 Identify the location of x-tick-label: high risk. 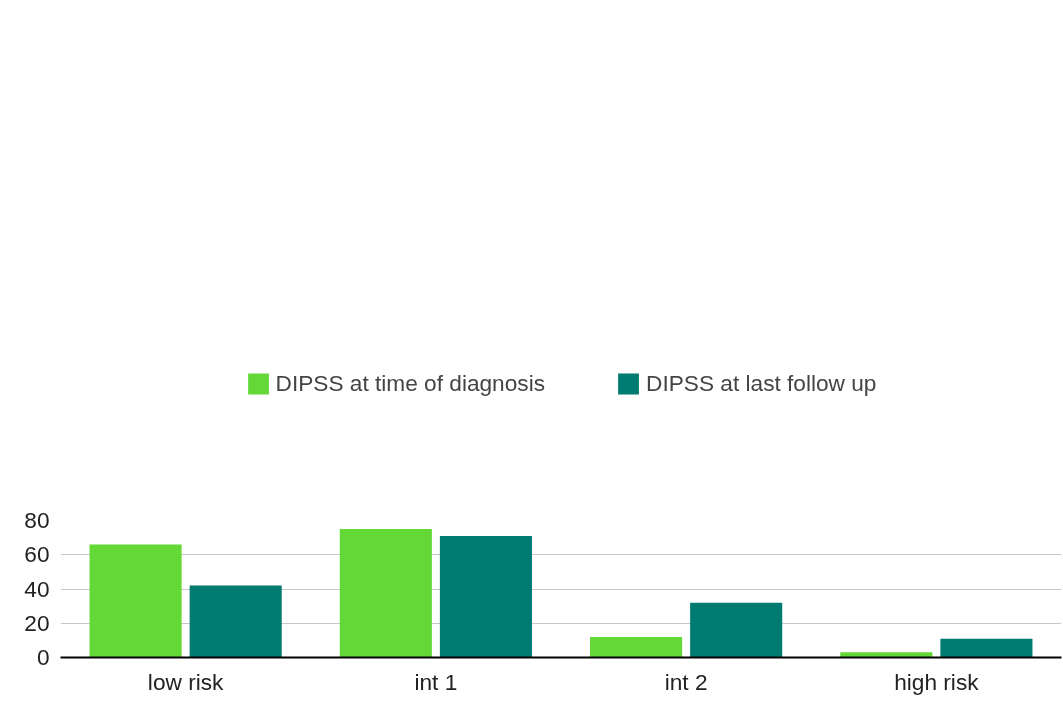
(937, 681).